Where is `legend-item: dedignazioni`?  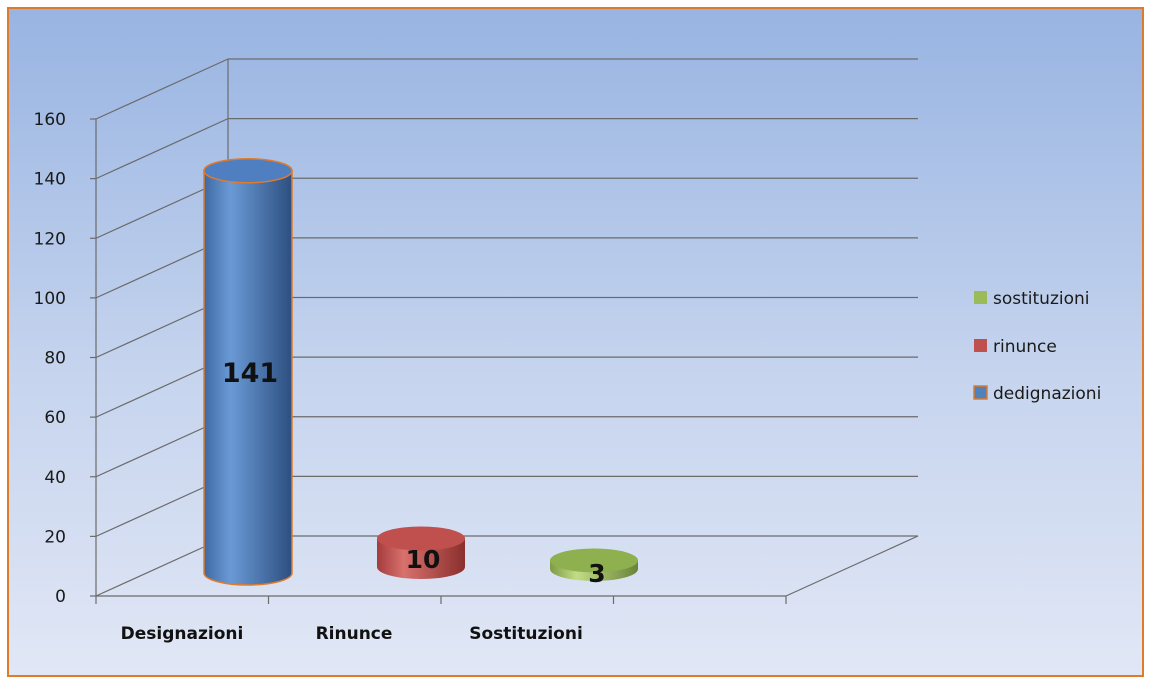
legend-item: dedignazioni is located at coordinates (1037, 394).